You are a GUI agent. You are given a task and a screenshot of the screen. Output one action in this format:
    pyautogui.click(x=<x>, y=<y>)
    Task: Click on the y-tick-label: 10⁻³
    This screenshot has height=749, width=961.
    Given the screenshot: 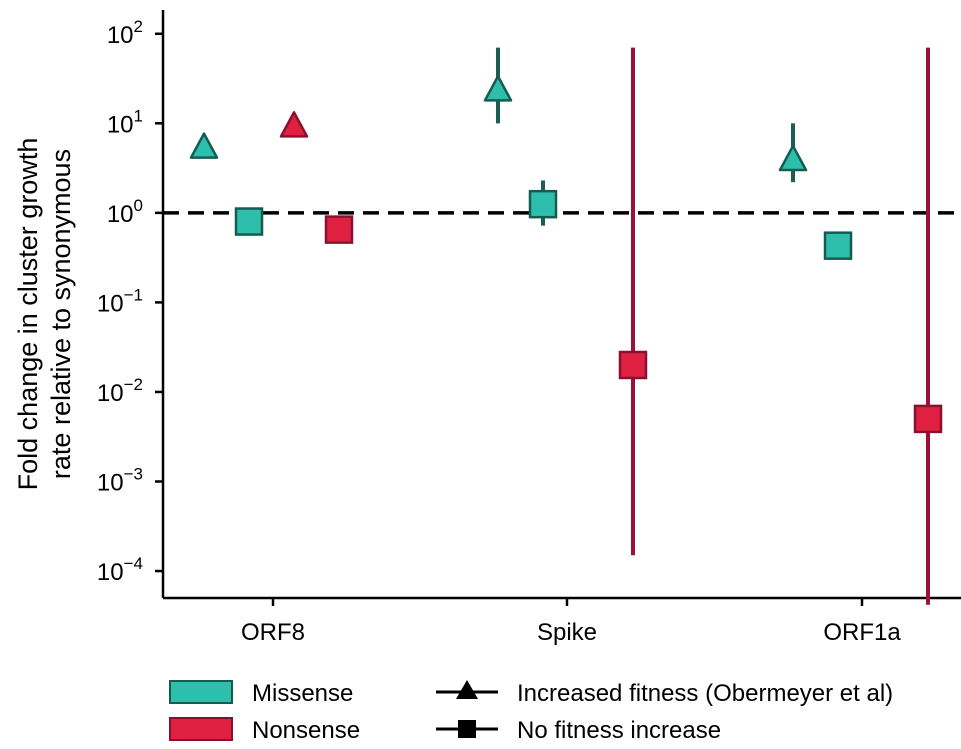 What is the action you would take?
    pyautogui.click(x=120, y=480)
    